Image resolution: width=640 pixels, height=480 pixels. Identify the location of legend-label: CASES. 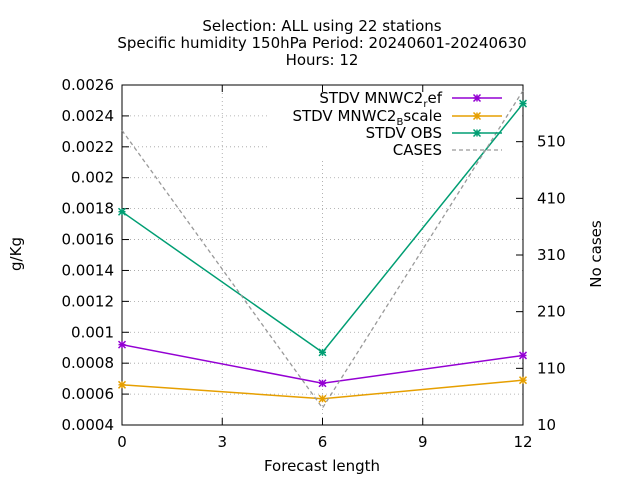
(417, 150).